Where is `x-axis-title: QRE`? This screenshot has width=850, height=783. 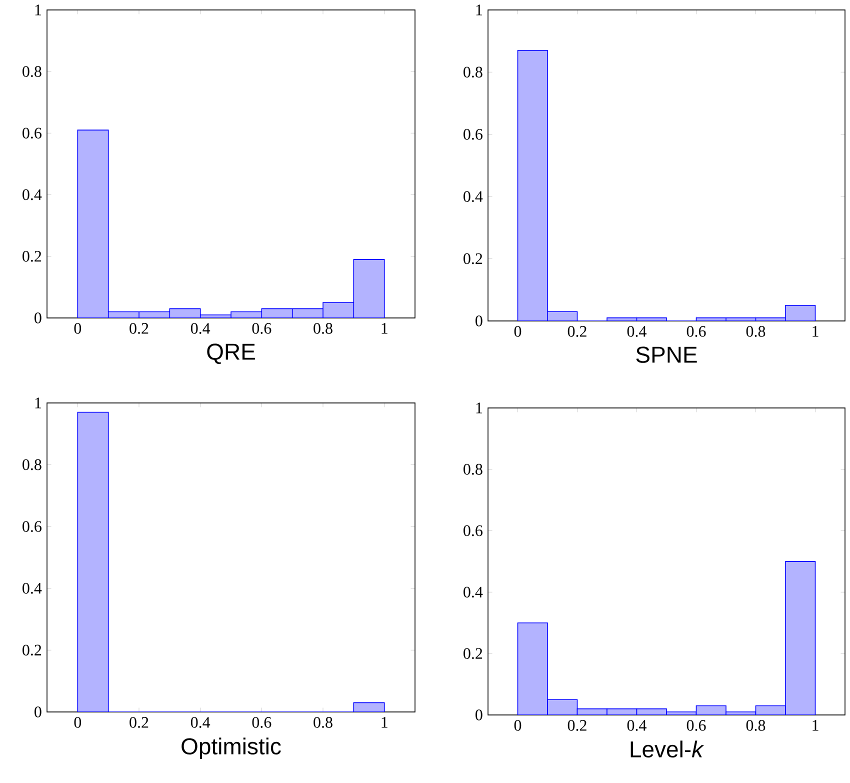
x-axis-title: QRE is located at coordinates (231, 354).